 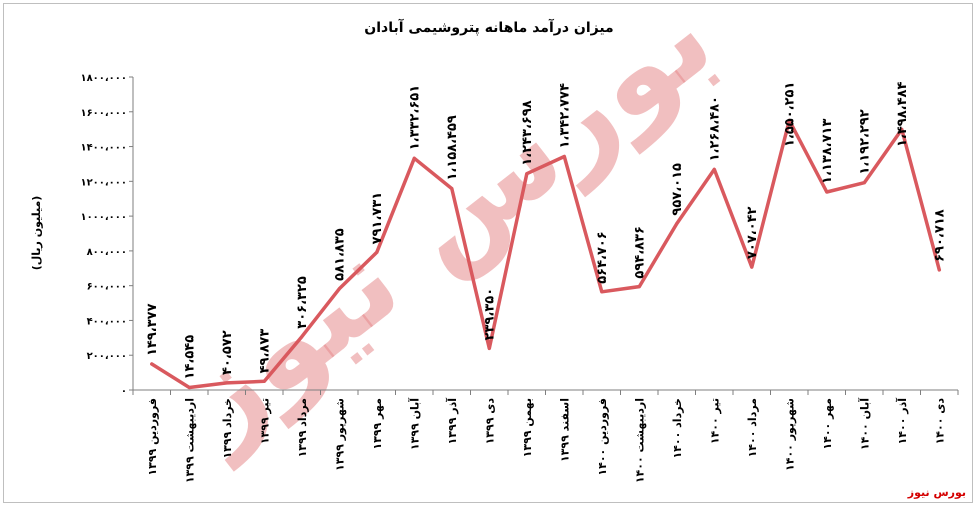 What do you see at coordinates (902, 421) in the screenshot?
I see `x-tick-label: آذر ۱۴۰۰` at bounding box center [902, 421].